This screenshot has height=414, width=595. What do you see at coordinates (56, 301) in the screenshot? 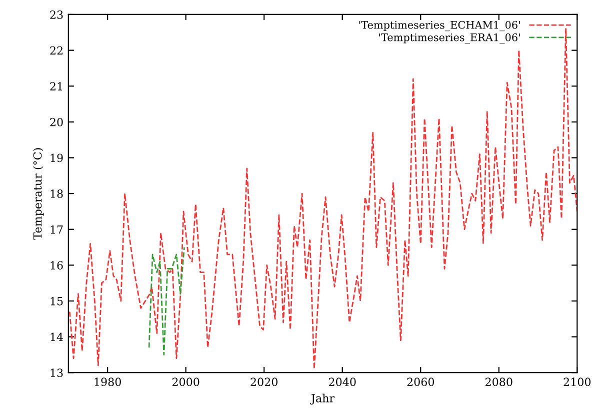
I see `y-tick-label: 15` at bounding box center [56, 301].